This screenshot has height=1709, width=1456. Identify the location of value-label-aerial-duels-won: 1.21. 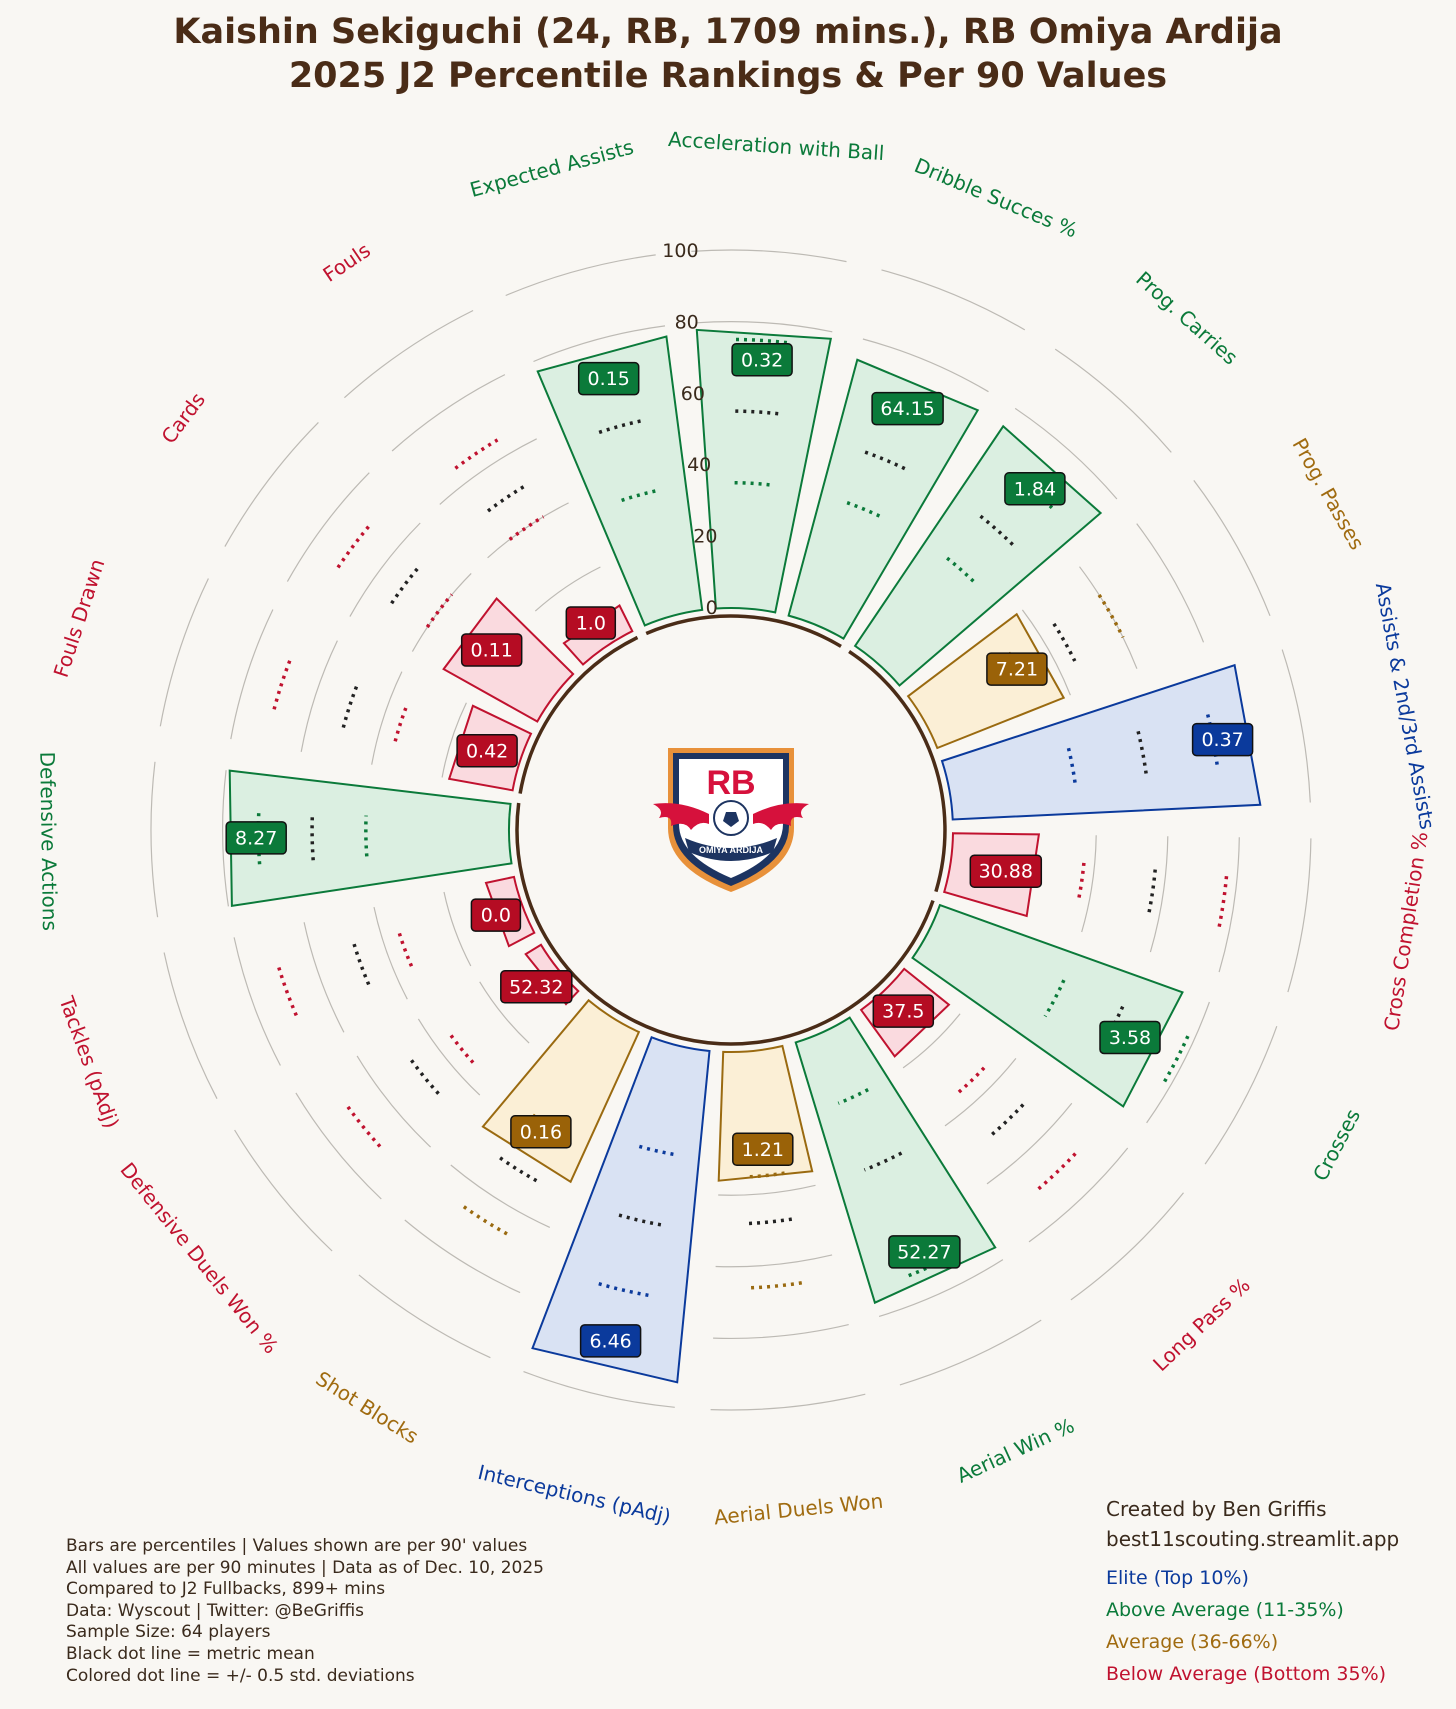
(763, 1149).